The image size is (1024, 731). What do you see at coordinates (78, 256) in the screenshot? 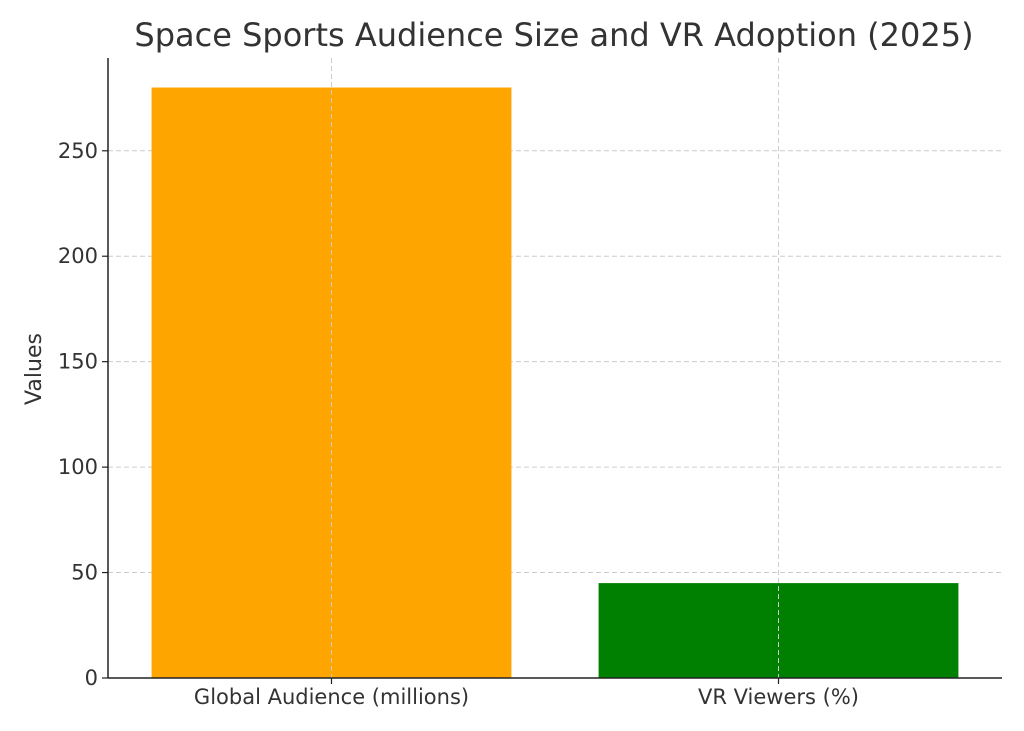
I see `y-tick-label-4: 200` at bounding box center [78, 256].